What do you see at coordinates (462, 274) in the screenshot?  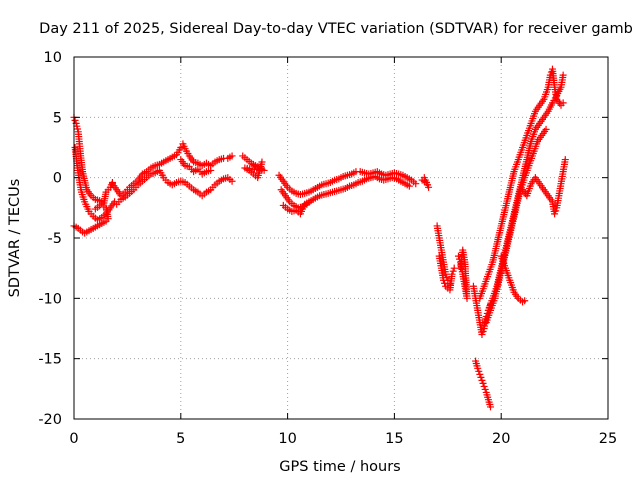 I see `series-evening-c` at bounding box center [462, 274].